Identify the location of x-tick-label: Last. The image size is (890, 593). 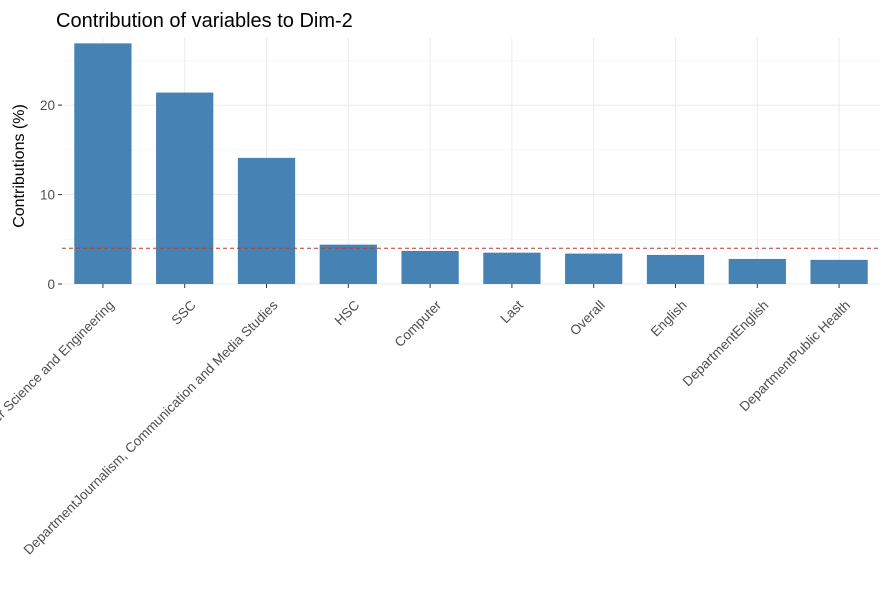
(511, 311).